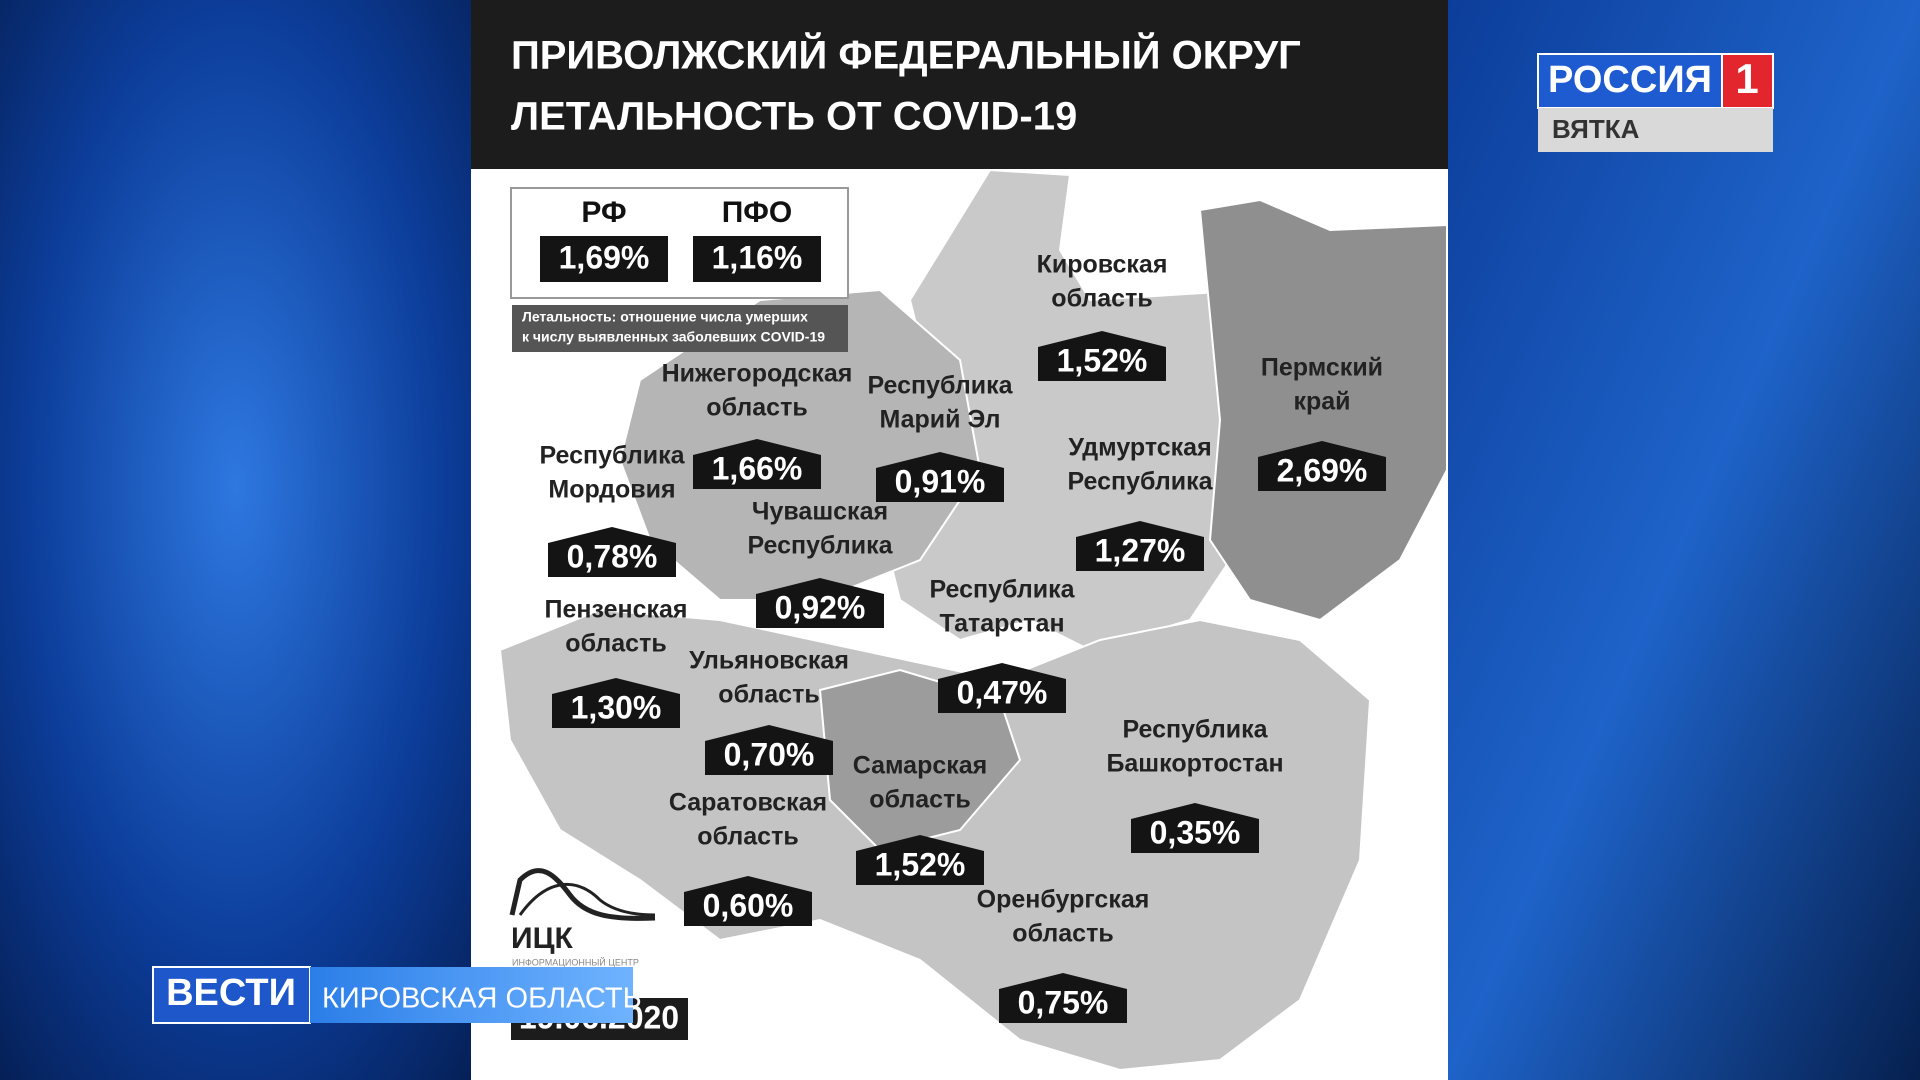  What do you see at coordinates (482, 999) in the screenshot?
I see `news-region: КИРОВСКАЯ ОБЛАСТЬ` at bounding box center [482, 999].